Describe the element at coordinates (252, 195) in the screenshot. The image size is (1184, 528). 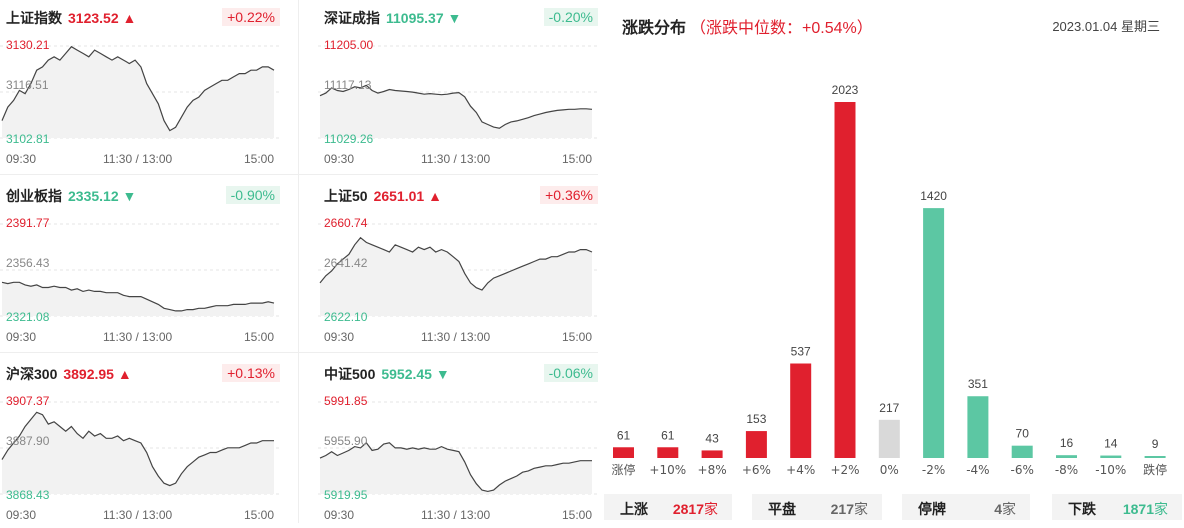
I see `index-change-badge: -0.90%` at that location.